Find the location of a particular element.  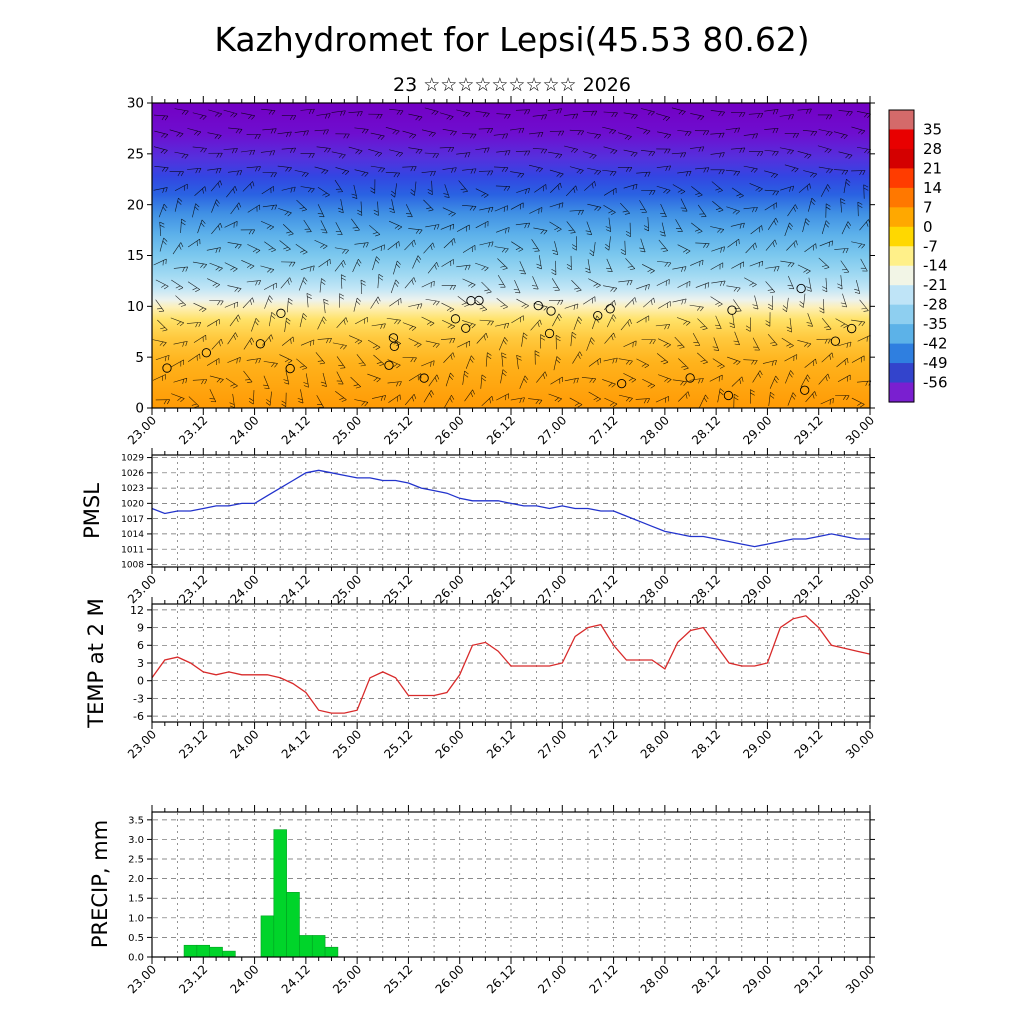

svg-text: 2.5 is located at coordinates (136, 860).